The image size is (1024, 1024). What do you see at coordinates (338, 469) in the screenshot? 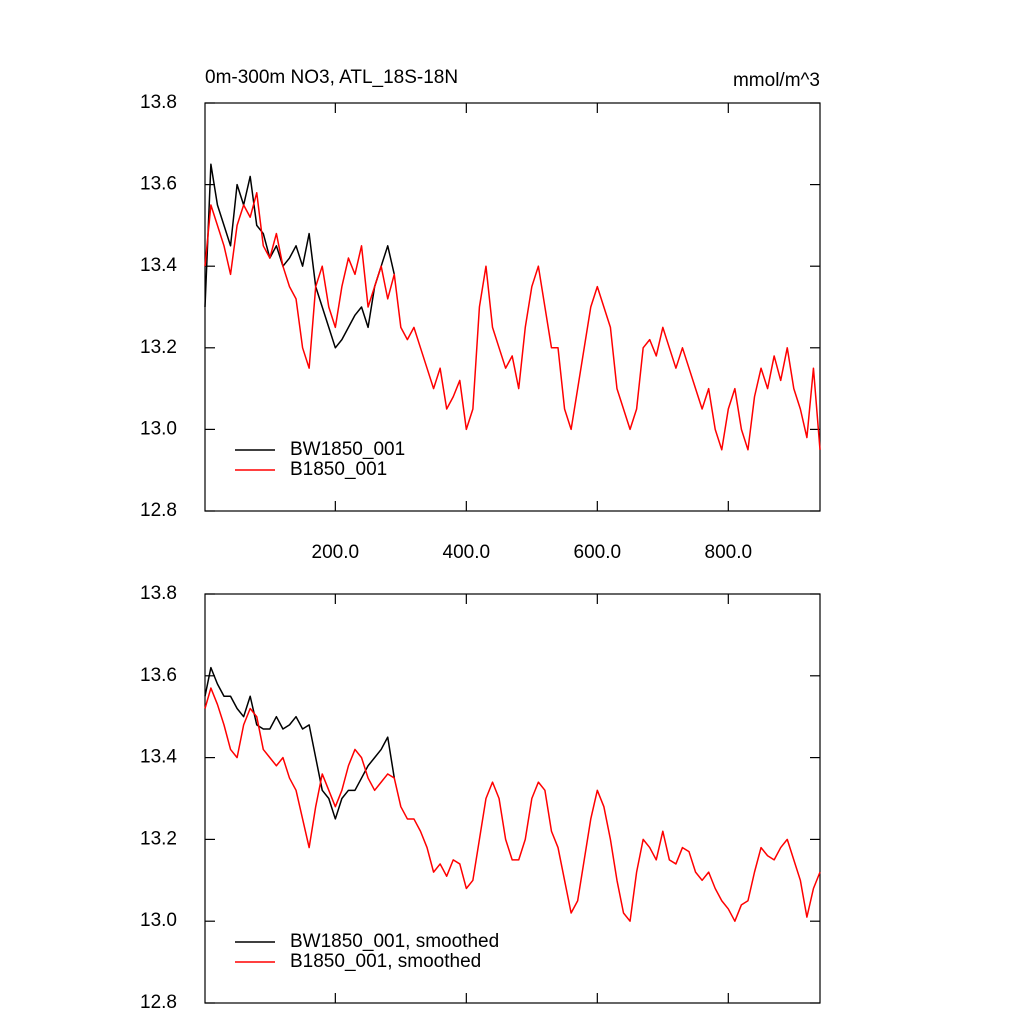
I see `legend-label: B1850_001` at bounding box center [338, 469].